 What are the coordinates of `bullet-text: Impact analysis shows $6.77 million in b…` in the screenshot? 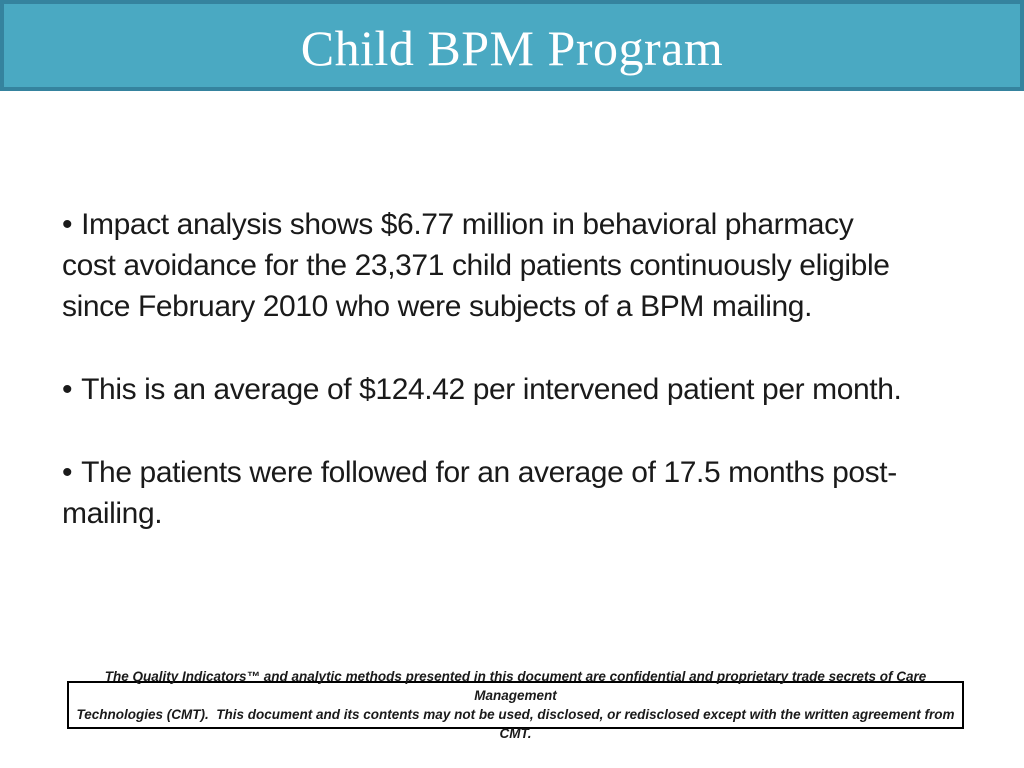 It's located at (467, 224).